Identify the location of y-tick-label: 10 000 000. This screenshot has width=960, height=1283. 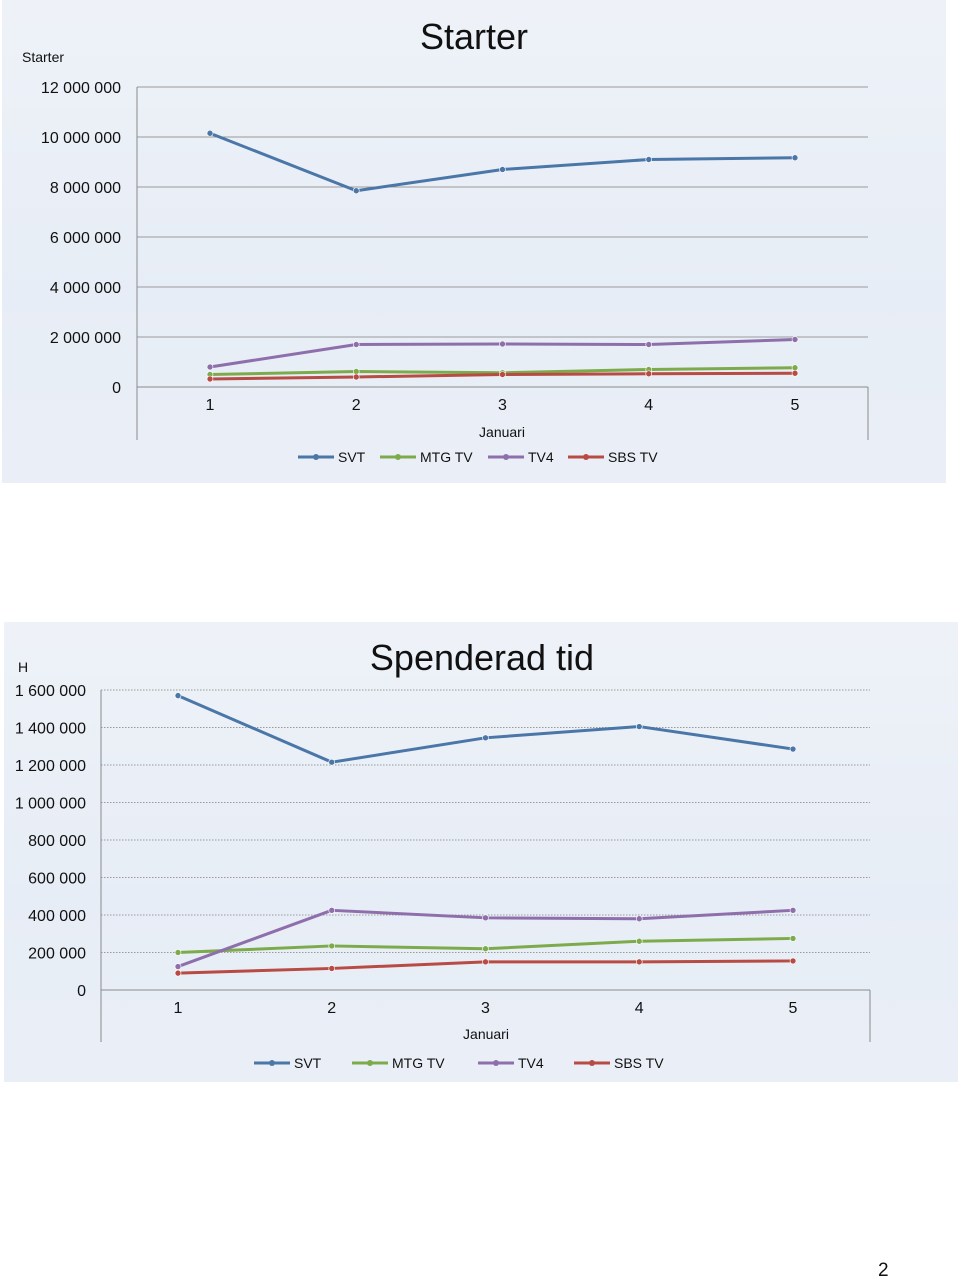
(81, 138).